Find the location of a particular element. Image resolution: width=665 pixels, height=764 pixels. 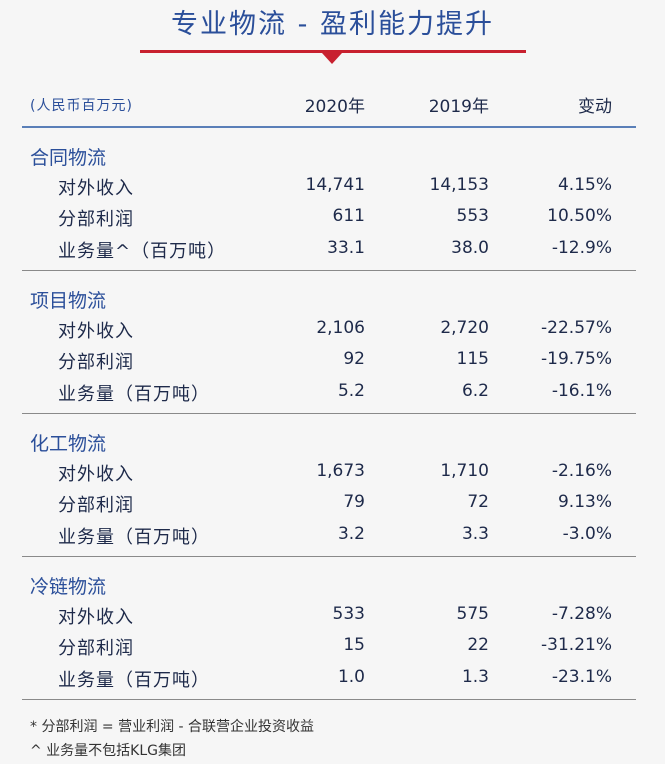

cell-value: -19.75% is located at coordinates (576, 359).